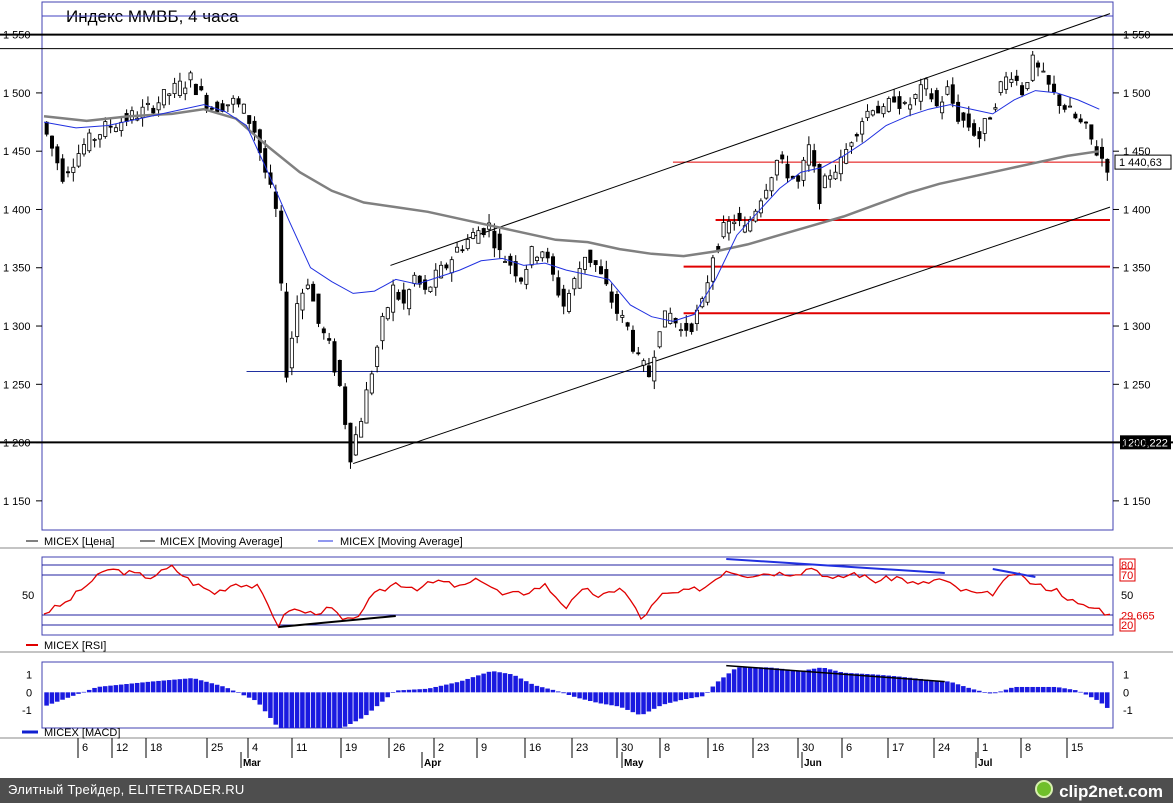  Describe the element at coordinates (122, 748) in the screenshot. I see `x-day-label: 12` at that location.